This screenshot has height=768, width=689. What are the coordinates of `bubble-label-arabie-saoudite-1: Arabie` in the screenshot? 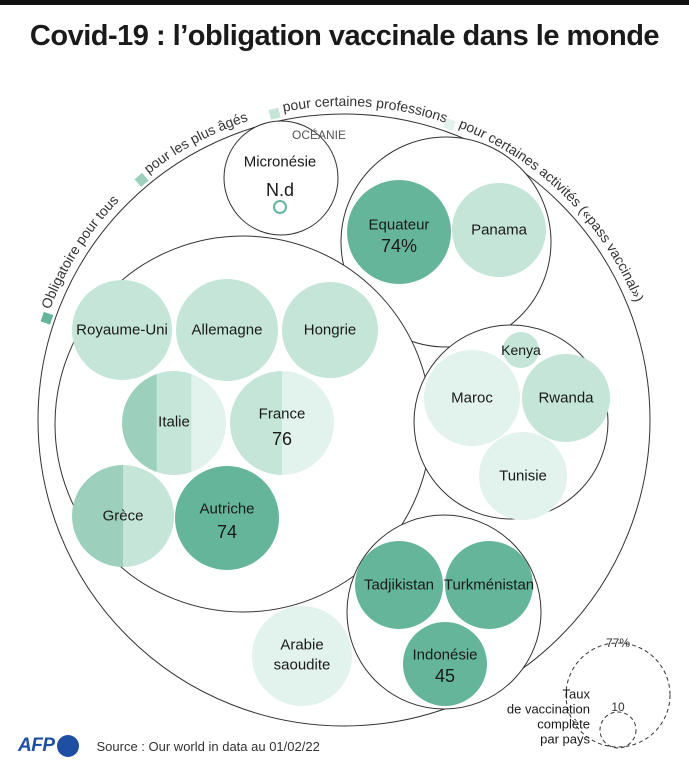 It's located at (301, 645).